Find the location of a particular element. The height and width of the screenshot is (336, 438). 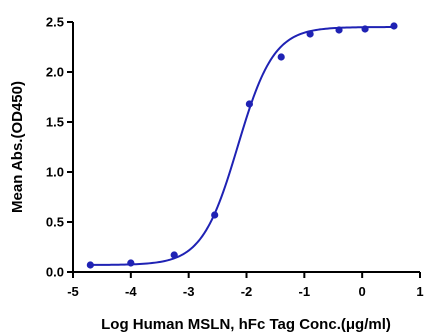

x-tick-label: -3 is located at coordinates (189, 291).